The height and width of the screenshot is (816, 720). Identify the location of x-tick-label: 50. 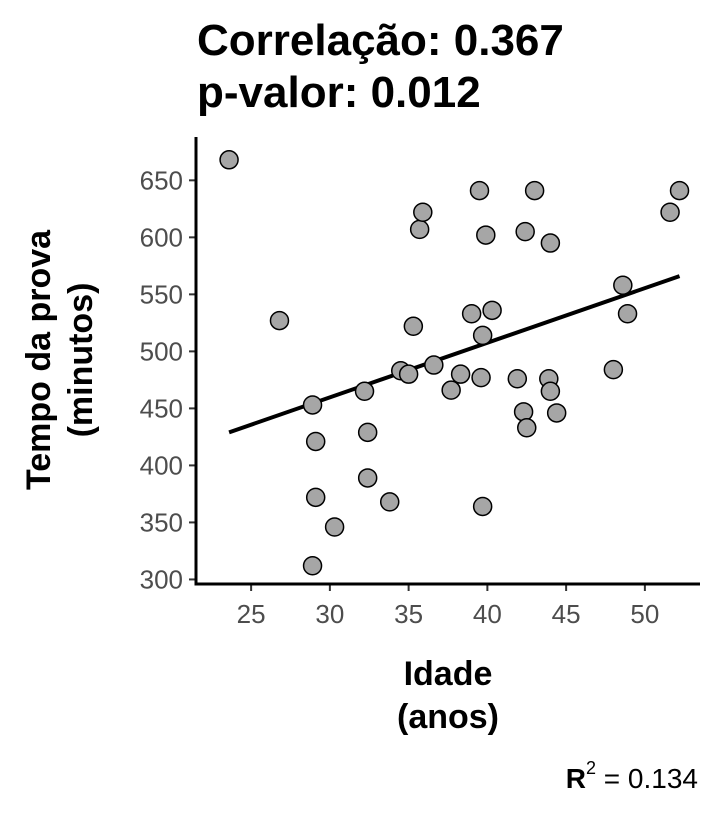
(644, 614).